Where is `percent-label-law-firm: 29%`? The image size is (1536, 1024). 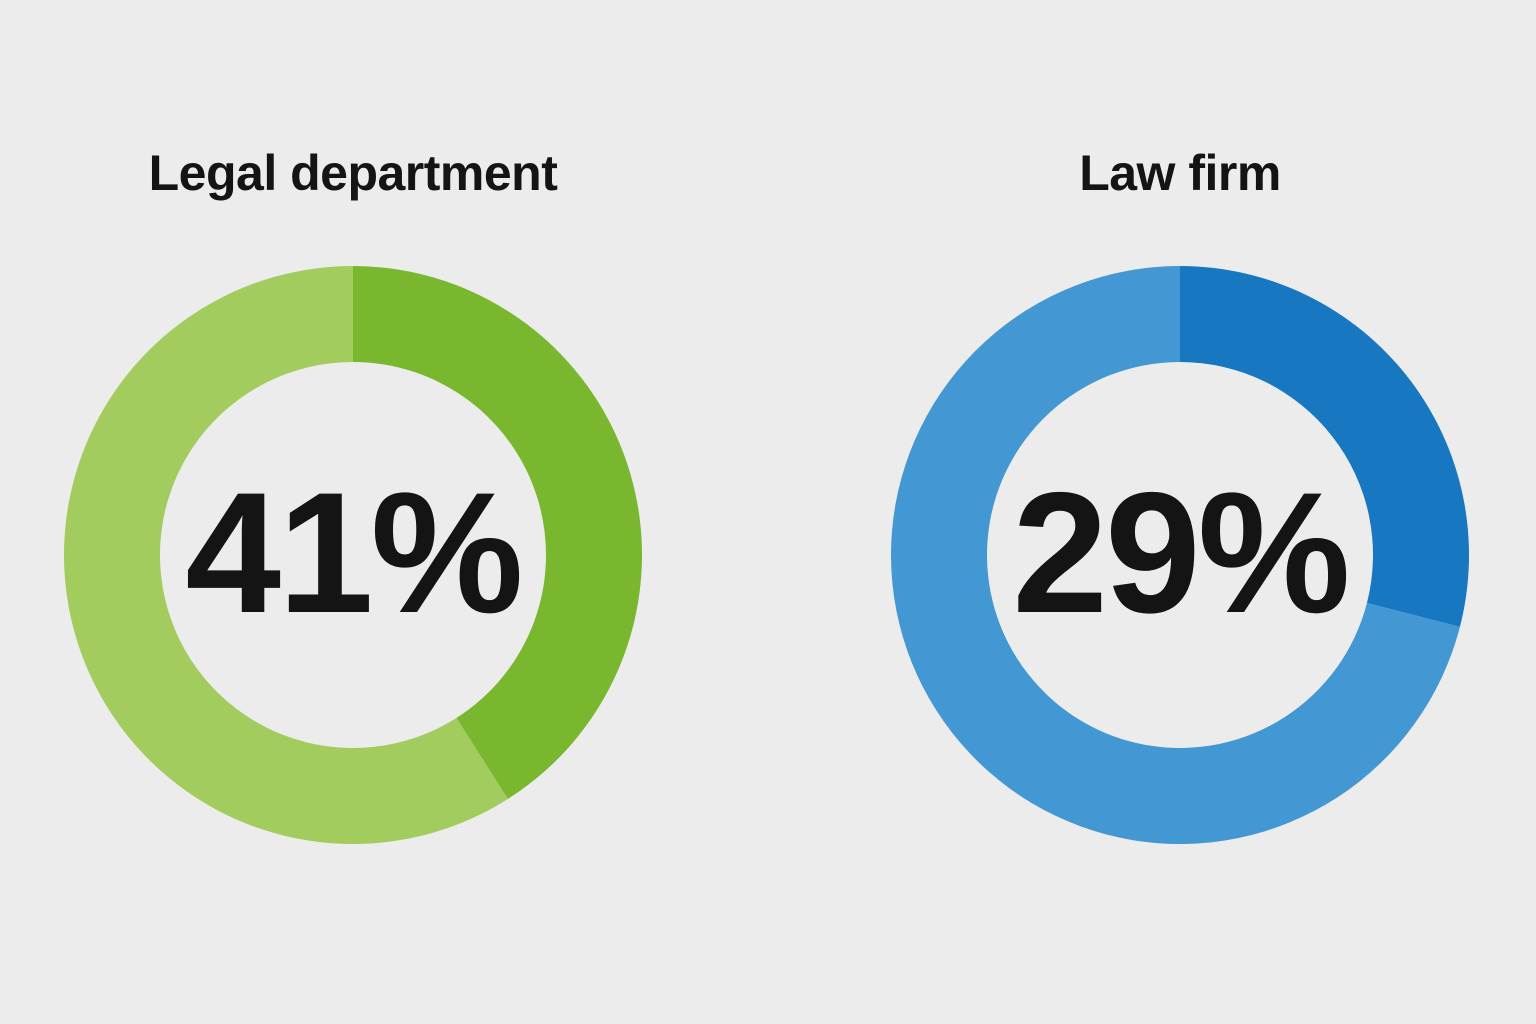 percent-label-law-firm: 29% is located at coordinates (1181, 553).